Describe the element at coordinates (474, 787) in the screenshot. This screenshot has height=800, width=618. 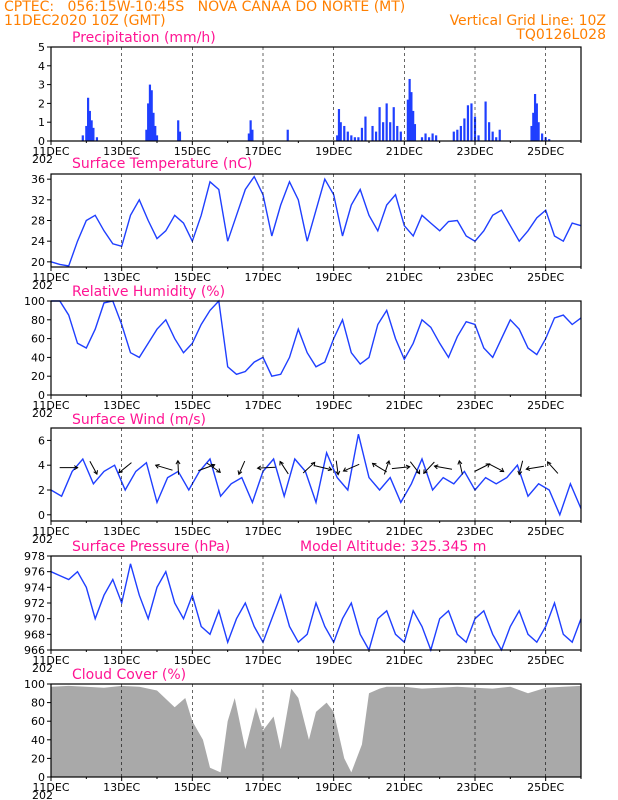
I see `x-tick-label: 23DEC` at that location.